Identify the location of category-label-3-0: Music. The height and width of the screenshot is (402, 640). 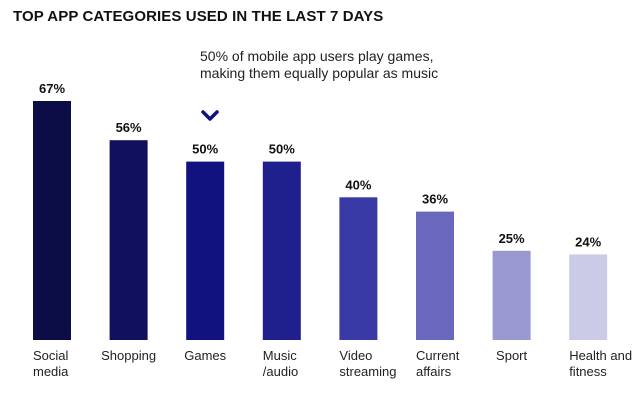
(280, 355).